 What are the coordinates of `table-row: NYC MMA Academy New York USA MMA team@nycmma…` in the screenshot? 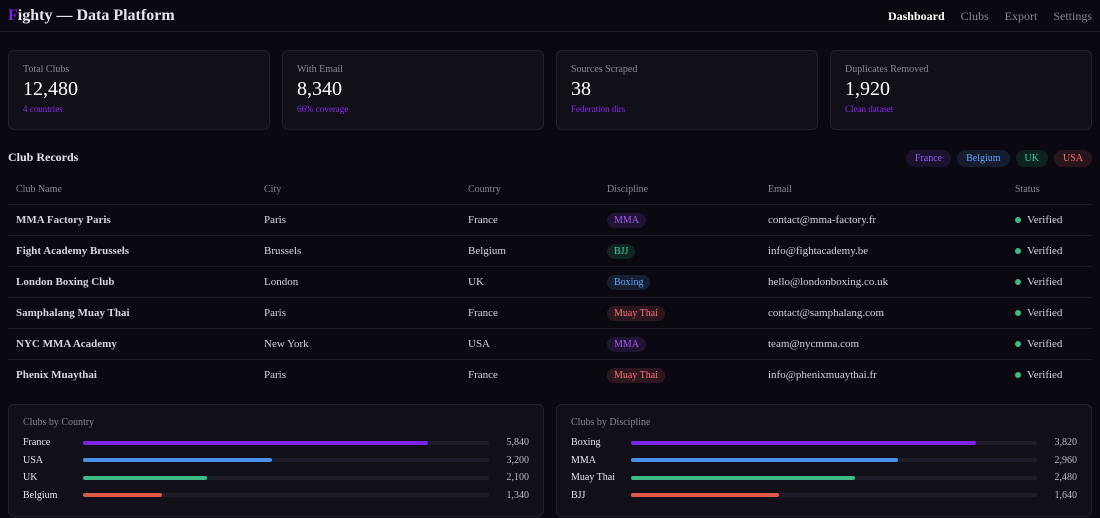 It's located at (550, 344).